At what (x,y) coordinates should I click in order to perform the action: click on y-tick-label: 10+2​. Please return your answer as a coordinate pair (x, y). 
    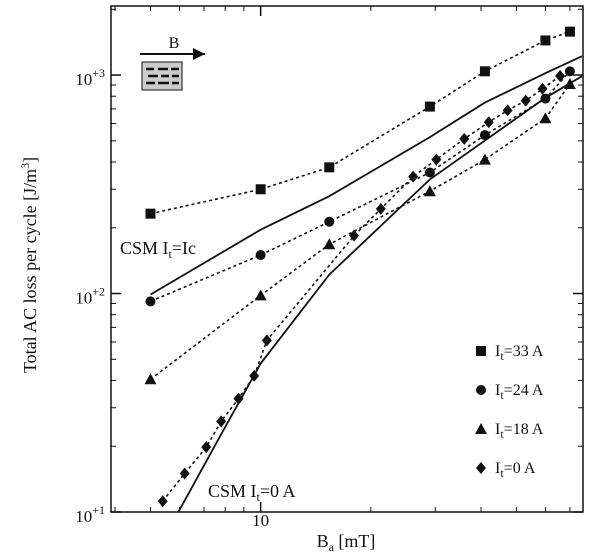
    Looking at the image, I should click on (90, 295).